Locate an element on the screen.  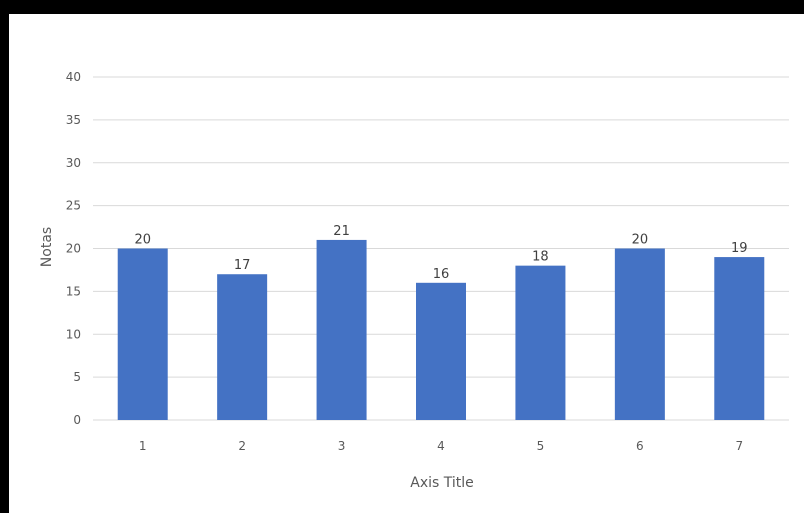
y-axis-title: Notas is located at coordinates (47, 247).